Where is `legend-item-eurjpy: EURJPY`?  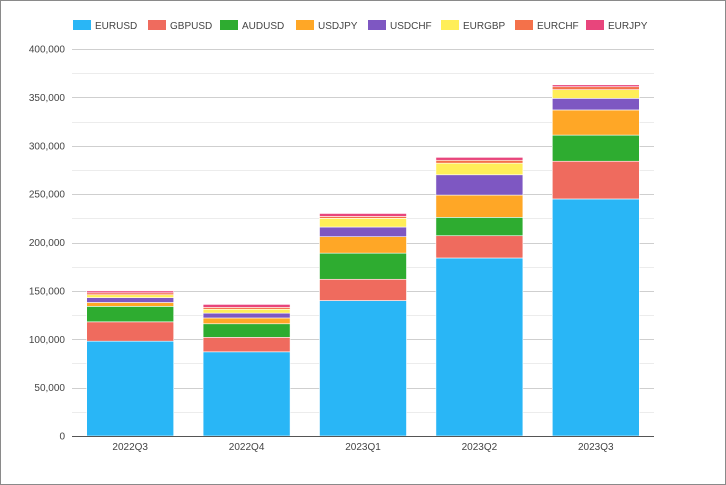
legend-item-eurjpy: EURJPY is located at coordinates (617, 26).